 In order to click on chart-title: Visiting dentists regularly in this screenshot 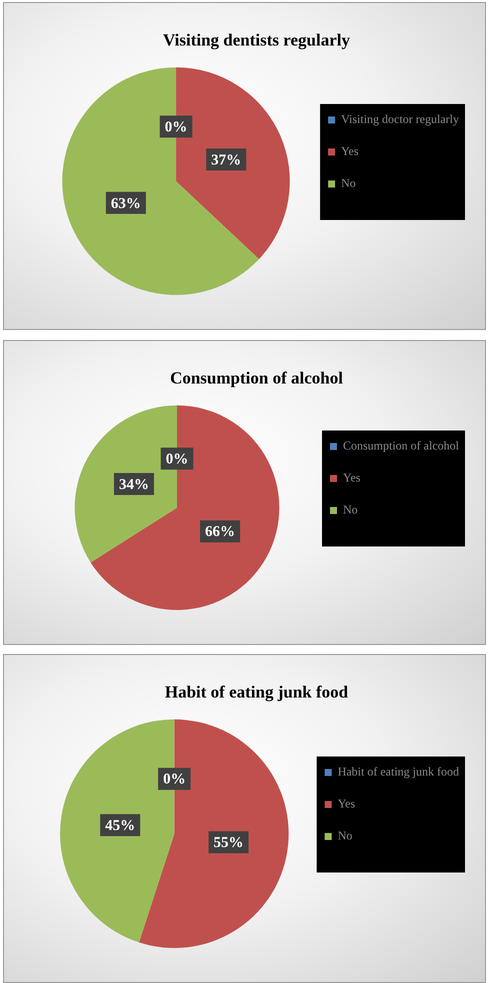, I will do `click(256, 40)`.